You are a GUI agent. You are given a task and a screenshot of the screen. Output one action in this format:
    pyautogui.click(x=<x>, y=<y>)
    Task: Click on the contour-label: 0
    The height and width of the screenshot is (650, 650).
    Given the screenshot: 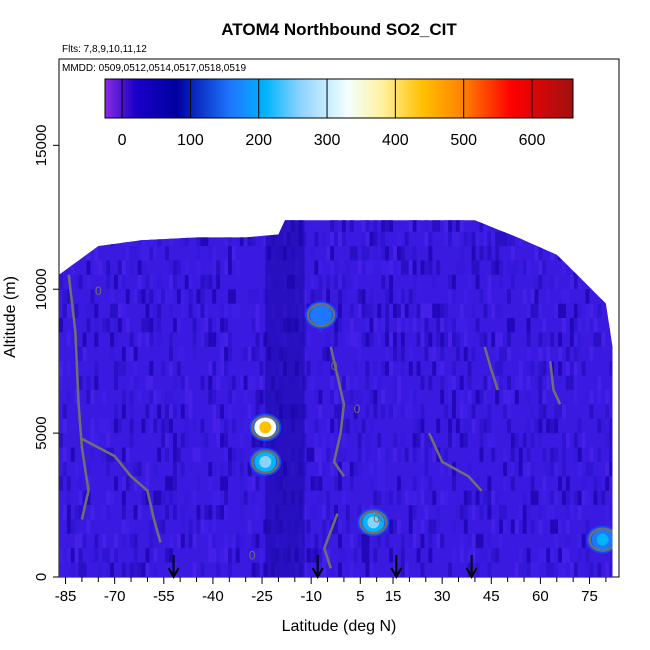 What is the action you would take?
    pyautogui.click(x=334, y=366)
    